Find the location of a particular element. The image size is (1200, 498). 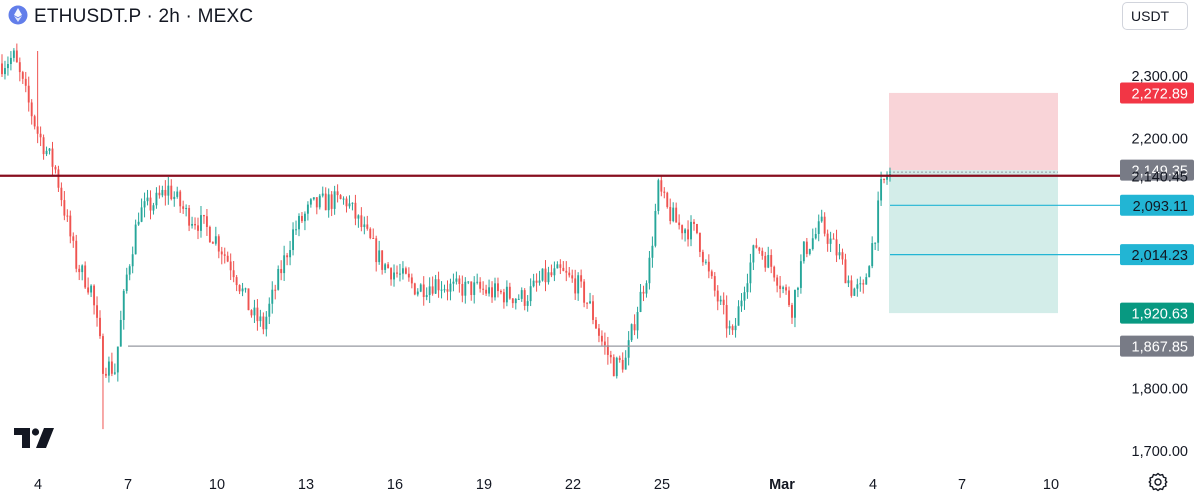

currency-label: USDT is located at coordinates (1150, 16).